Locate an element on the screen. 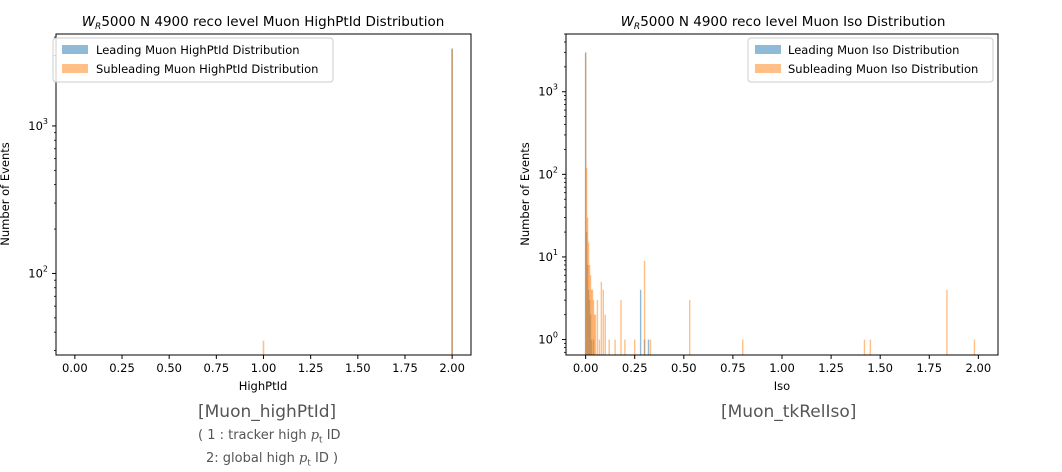  highptid-y-tick-label: 10³ is located at coordinates (38, 125).